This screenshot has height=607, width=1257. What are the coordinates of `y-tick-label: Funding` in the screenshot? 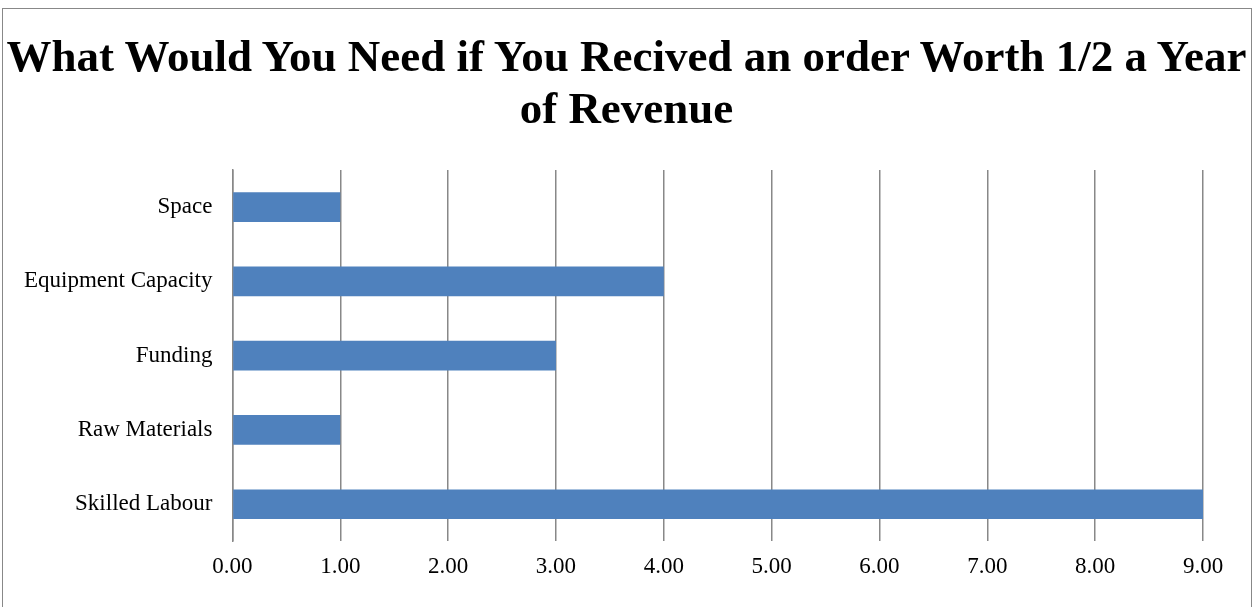 It's located at (174, 354).